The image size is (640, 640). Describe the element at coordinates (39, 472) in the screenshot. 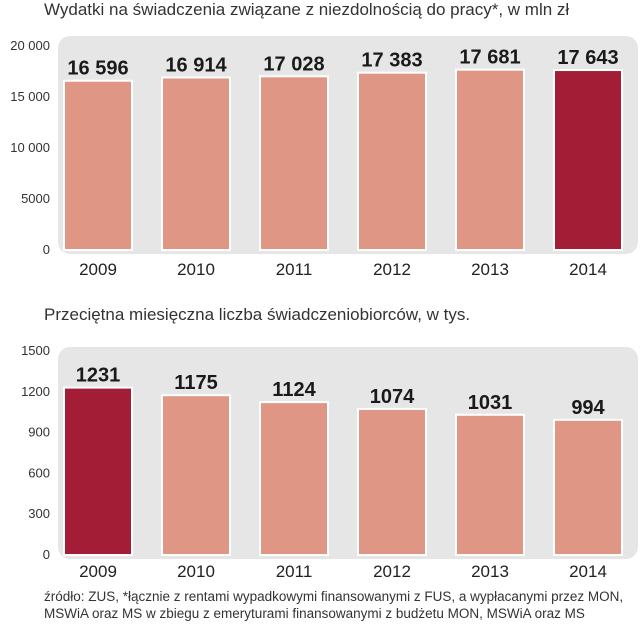

I see `y-tick-label: 600` at that location.